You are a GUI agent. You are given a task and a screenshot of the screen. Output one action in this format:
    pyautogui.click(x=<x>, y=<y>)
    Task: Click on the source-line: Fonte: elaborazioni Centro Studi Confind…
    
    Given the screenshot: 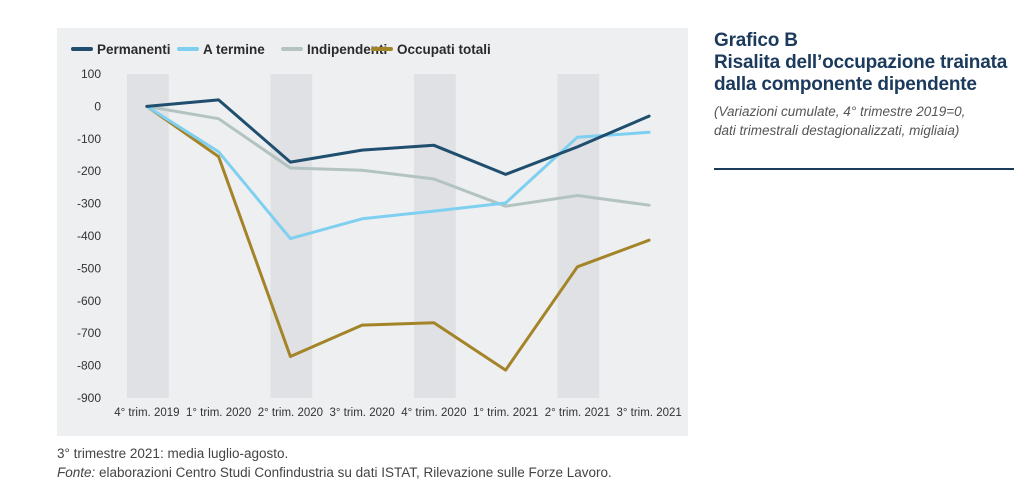 What is the action you would take?
    pyautogui.click(x=407, y=472)
    